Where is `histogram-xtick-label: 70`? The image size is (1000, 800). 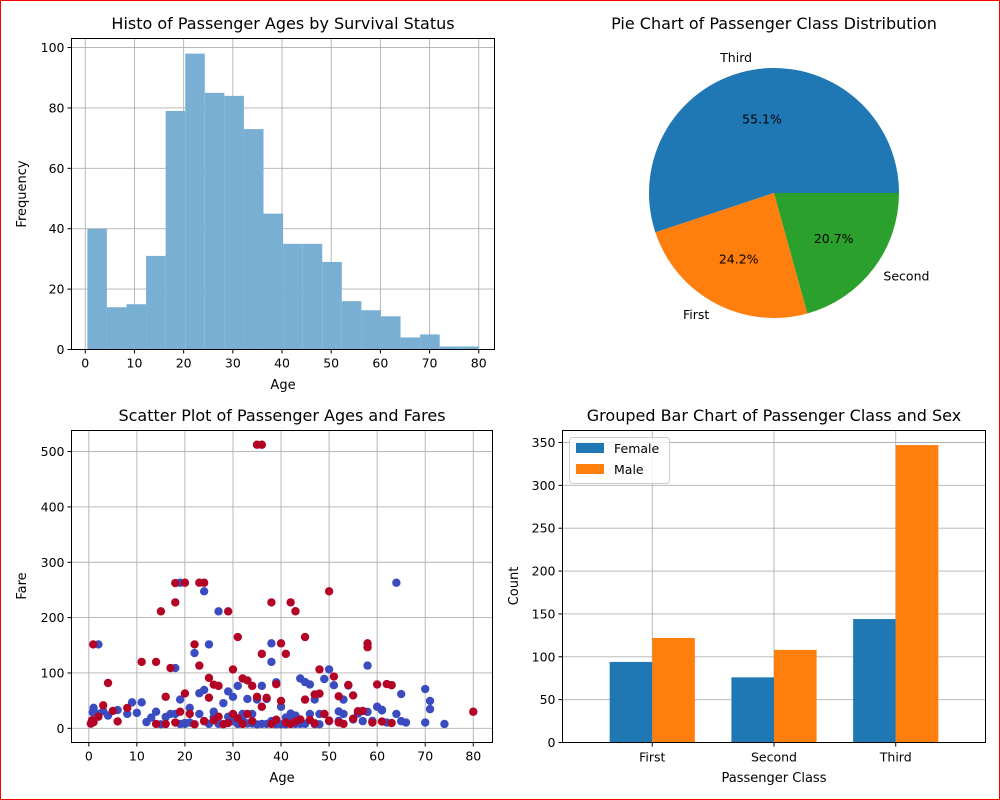
histogram-xtick-label: 70 is located at coordinates (430, 363).